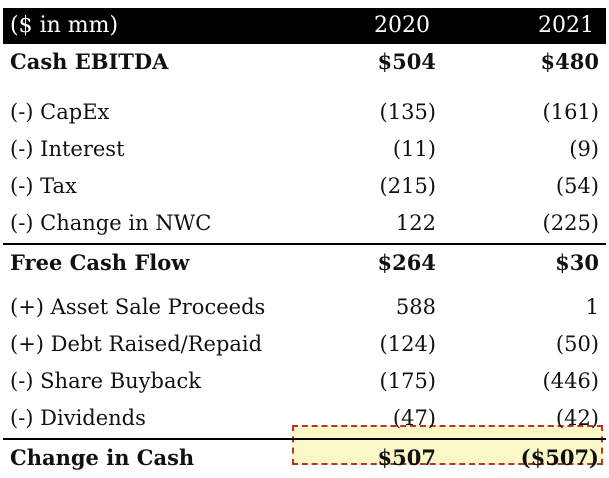  Describe the element at coordinates (304, 345) in the screenshot. I see `table-row-debt: (+) Debt Raised/Repaid (124) (50)` at that location.